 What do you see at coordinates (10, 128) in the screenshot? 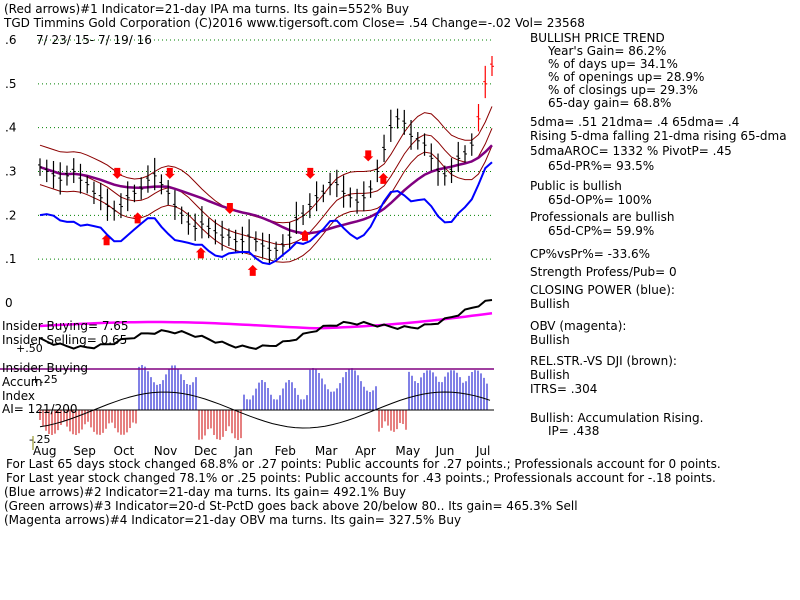
I see `y-tick-label: .4` at bounding box center [10, 128].